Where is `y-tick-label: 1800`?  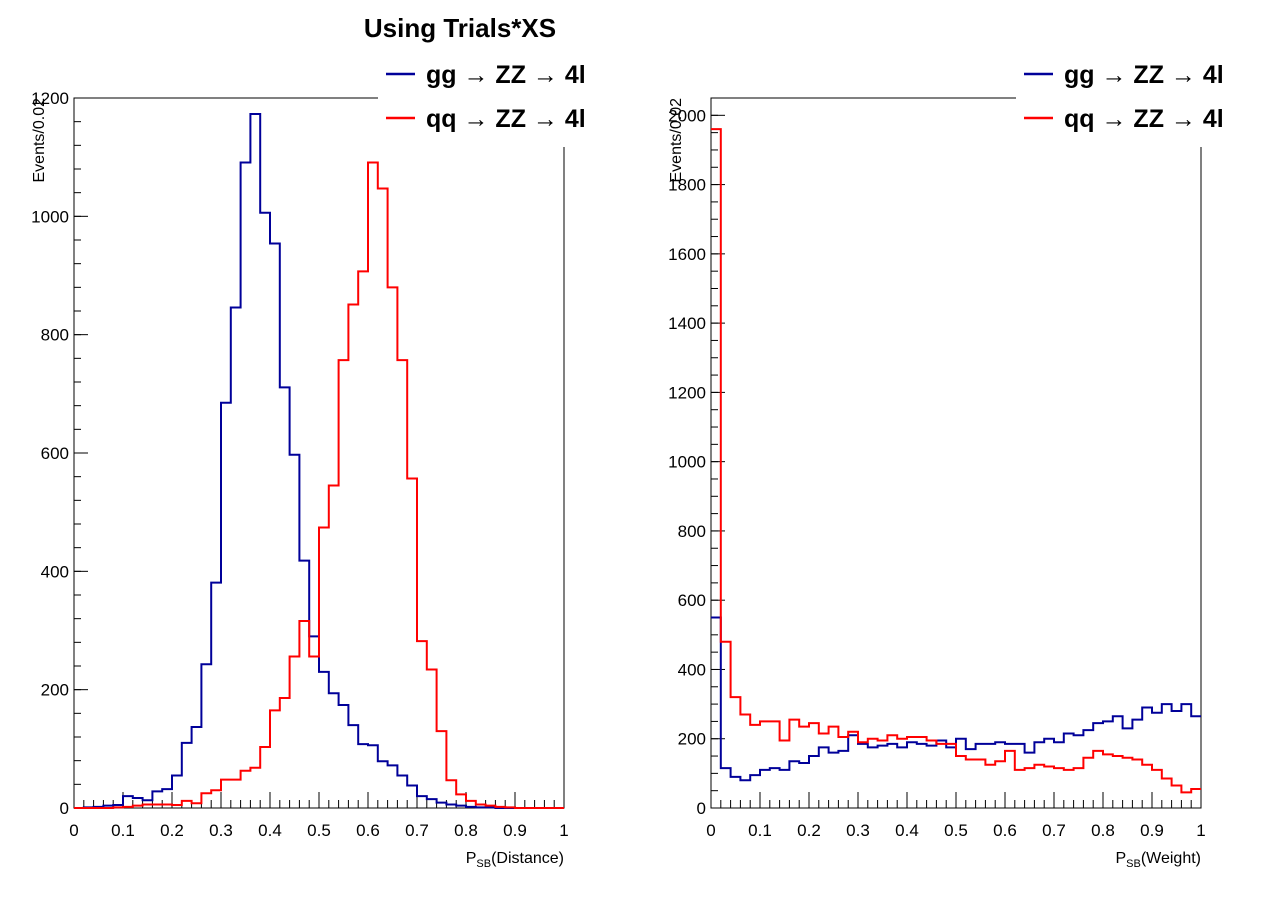
y-tick-label: 1800 is located at coordinates (687, 185).